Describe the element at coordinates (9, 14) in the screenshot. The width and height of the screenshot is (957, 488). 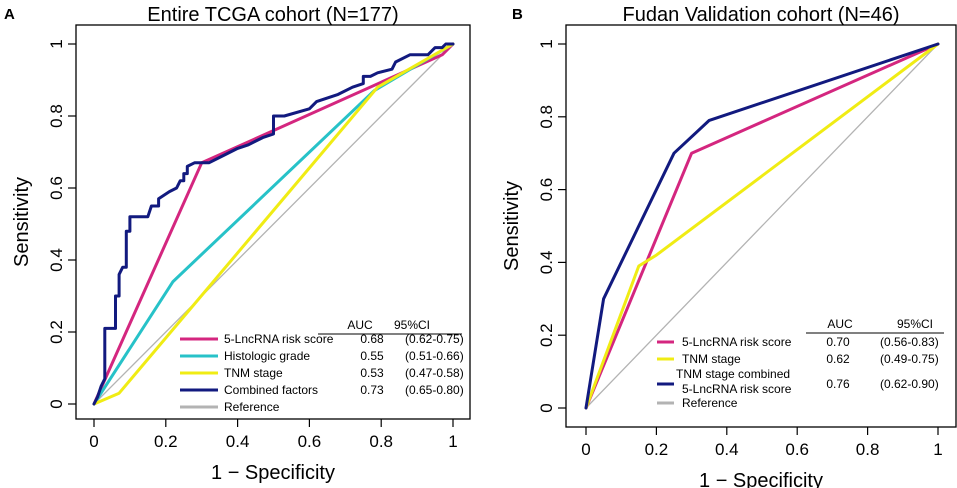
I see `panel-label: A` at that location.